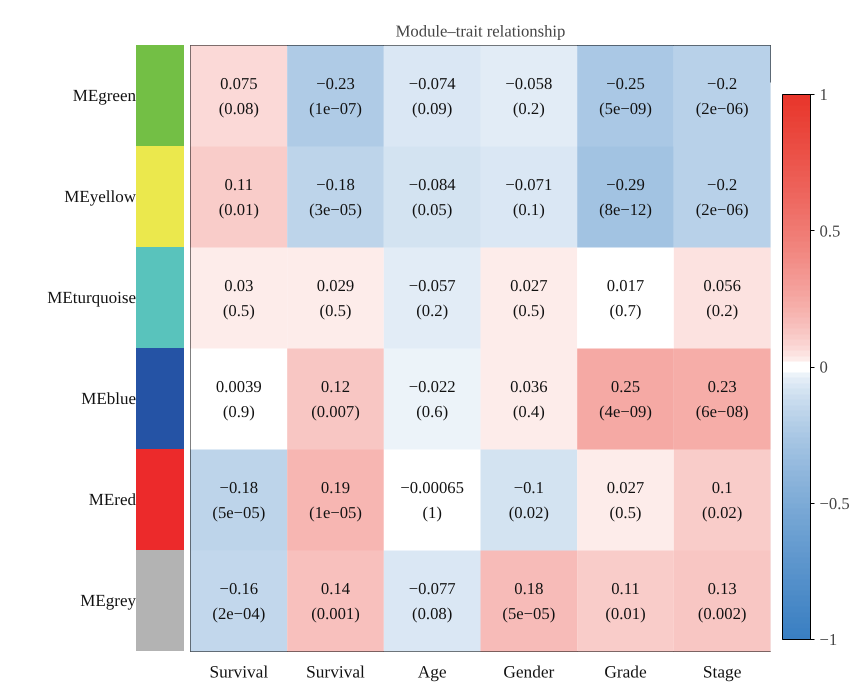 The image size is (864, 691). What do you see at coordinates (239, 500) in the screenshot?
I see `data-label: −0.18 (5e−05)` at bounding box center [239, 500].